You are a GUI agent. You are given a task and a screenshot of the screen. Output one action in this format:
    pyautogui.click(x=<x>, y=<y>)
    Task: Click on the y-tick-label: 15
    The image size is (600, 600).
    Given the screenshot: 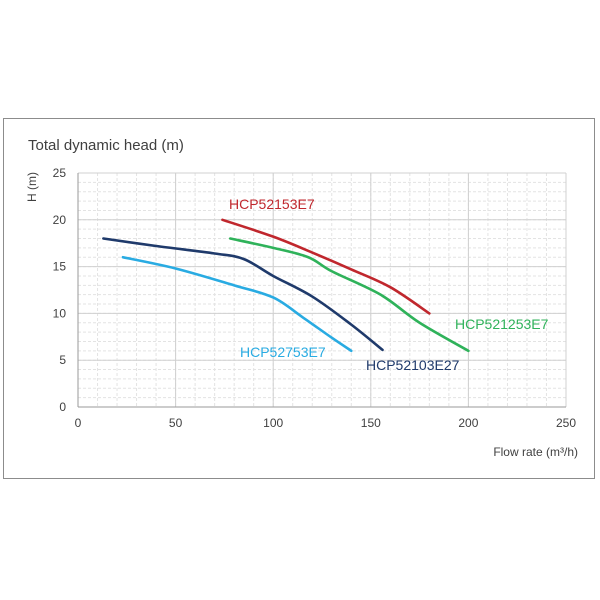 What is the action you would take?
    pyautogui.click(x=60, y=267)
    